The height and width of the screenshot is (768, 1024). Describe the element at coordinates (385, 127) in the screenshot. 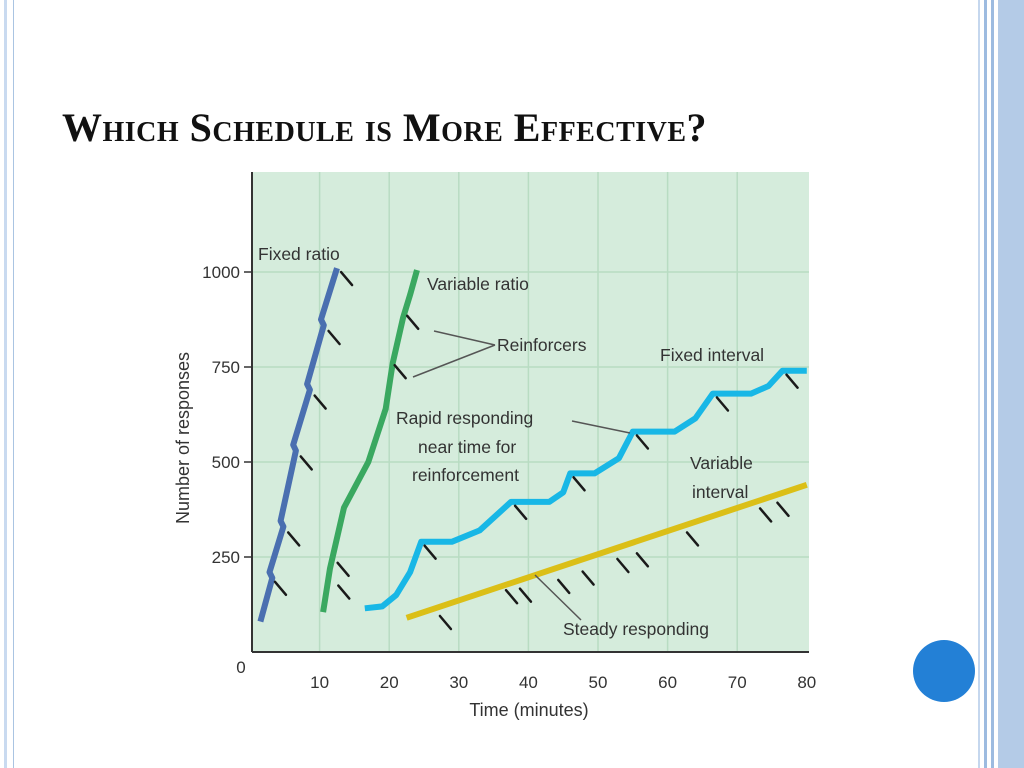

I see `slide-title: Which Schedule is More Effective?` at that location.